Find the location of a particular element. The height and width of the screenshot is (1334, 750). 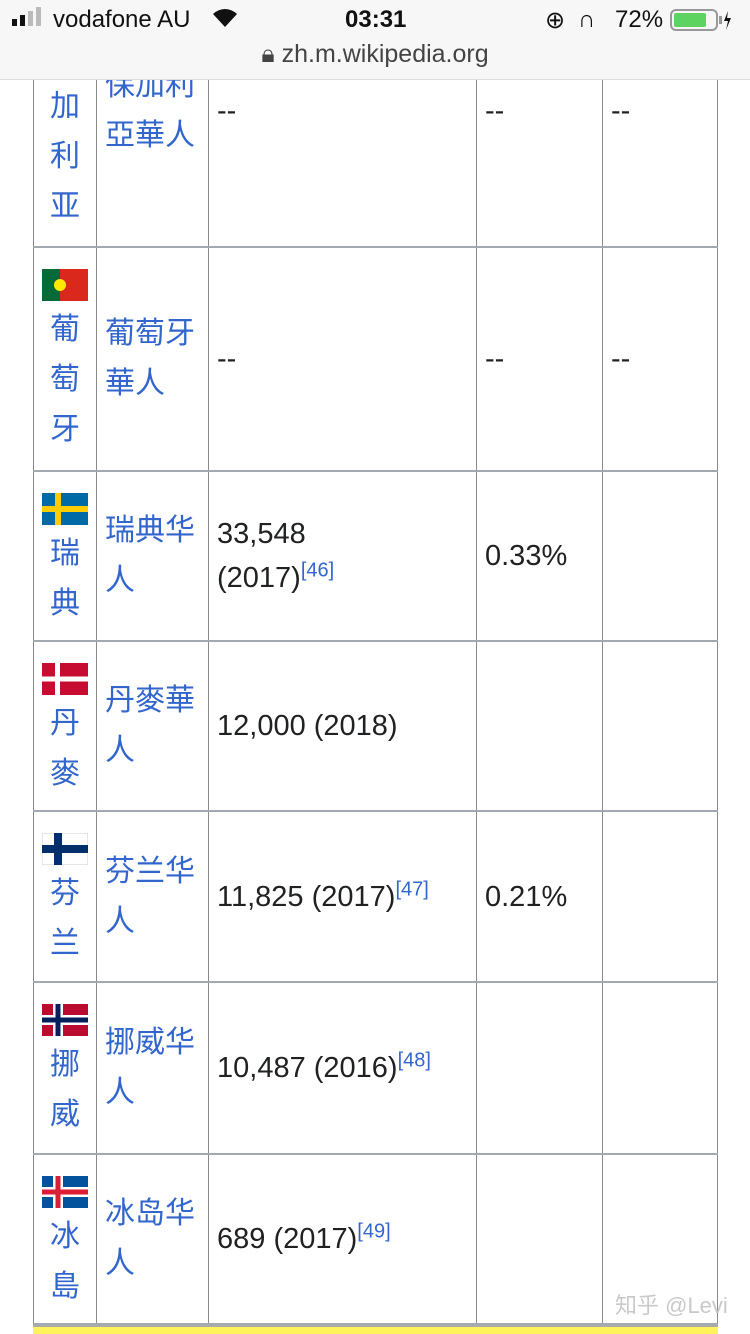

group-name-link: 葡萄牙華人 is located at coordinates (150, 358).